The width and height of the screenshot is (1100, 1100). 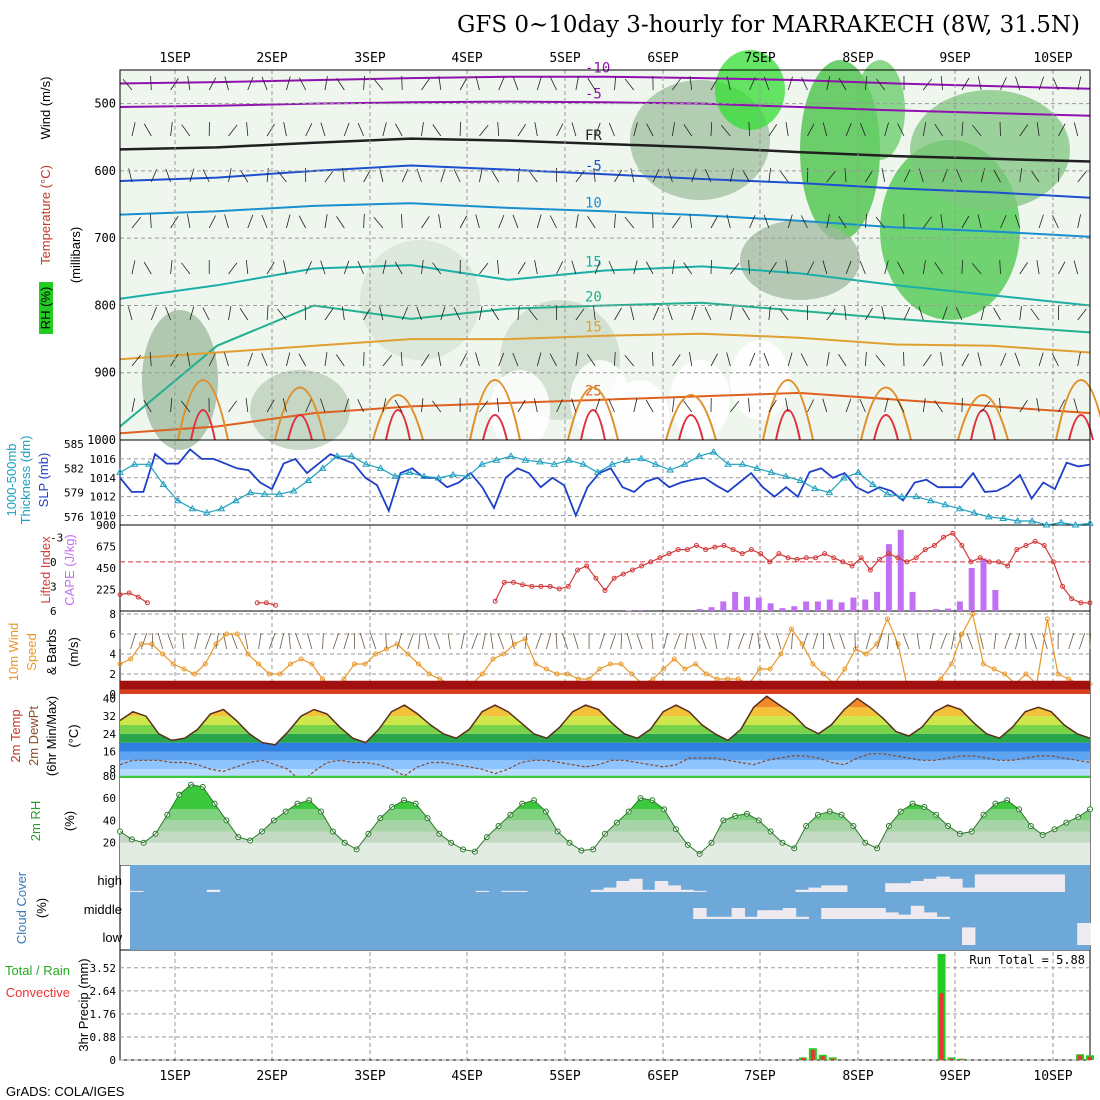 I want to click on isotherm-label-1: -5, so click(x=593, y=94).